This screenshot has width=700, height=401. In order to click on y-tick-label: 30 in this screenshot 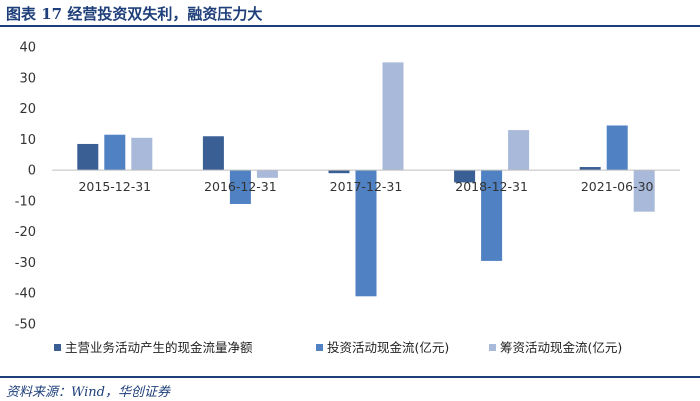, I will do `click(27, 78)`.